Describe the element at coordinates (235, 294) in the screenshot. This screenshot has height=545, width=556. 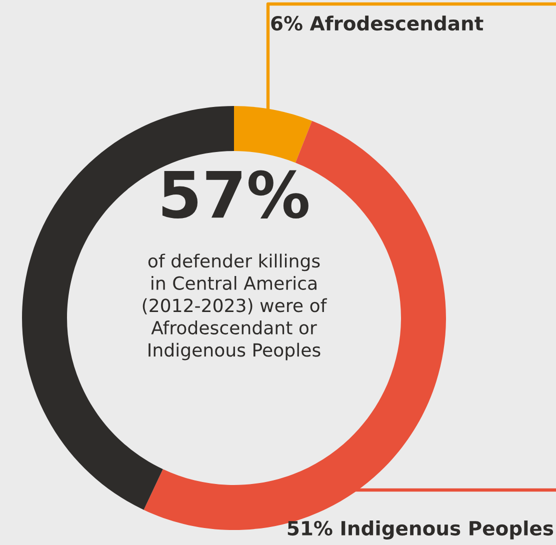
I see `text: of defender killings in Central America (2012-2023) were of Afrodescendant or` at that location.